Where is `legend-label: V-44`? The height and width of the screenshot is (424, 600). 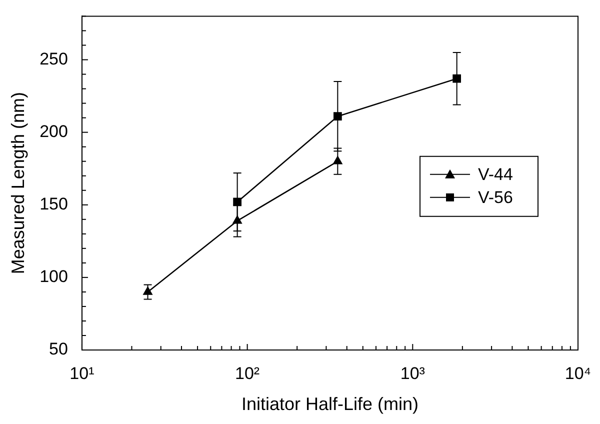
legend-label: V-44 is located at coordinates (495, 174).